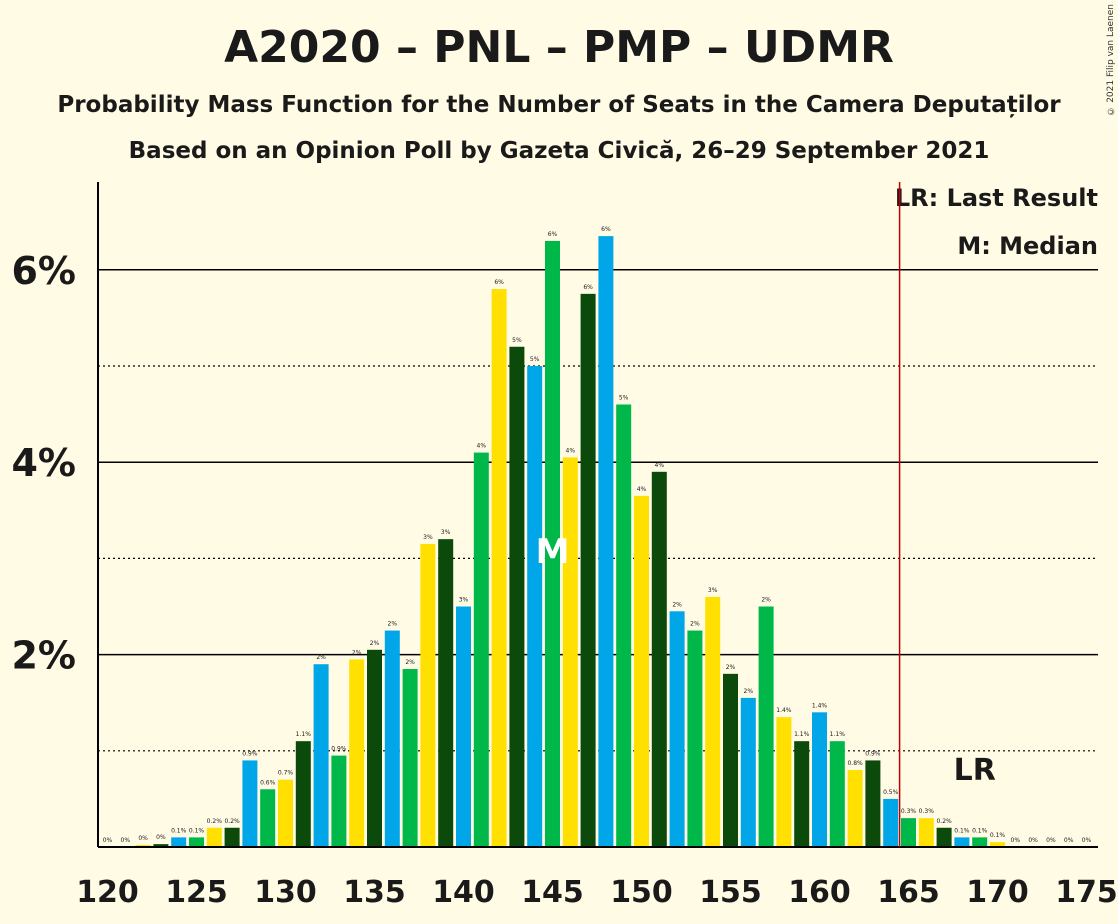 The height and width of the screenshot is (924, 1118). Describe the element at coordinates (997, 892) in the screenshot. I see `x-tick-label: 170` at that location.